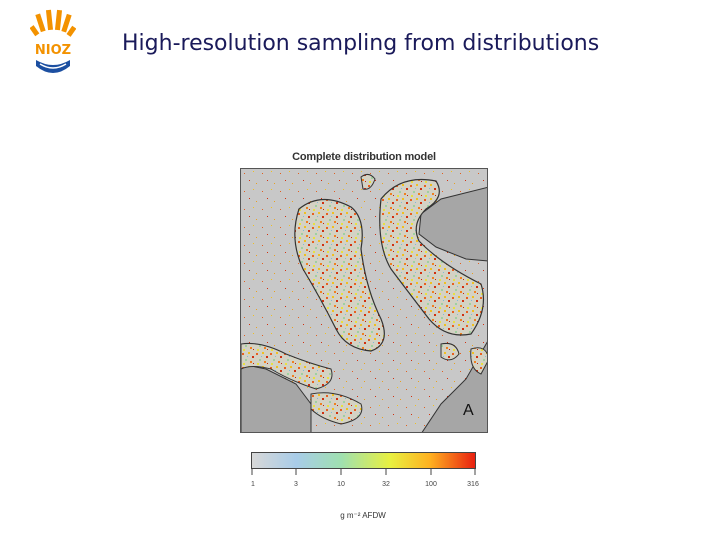  What do you see at coordinates (473, 484) in the screenshot?
I see `colorbar-tick-label: 316` at bounding box center [473, 484].